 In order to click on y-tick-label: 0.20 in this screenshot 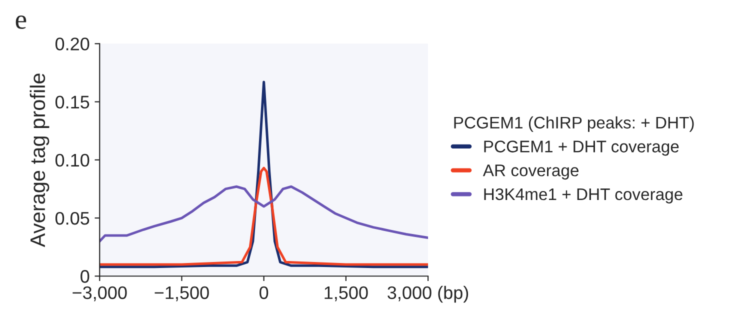, I will do `click(72, 44)`.